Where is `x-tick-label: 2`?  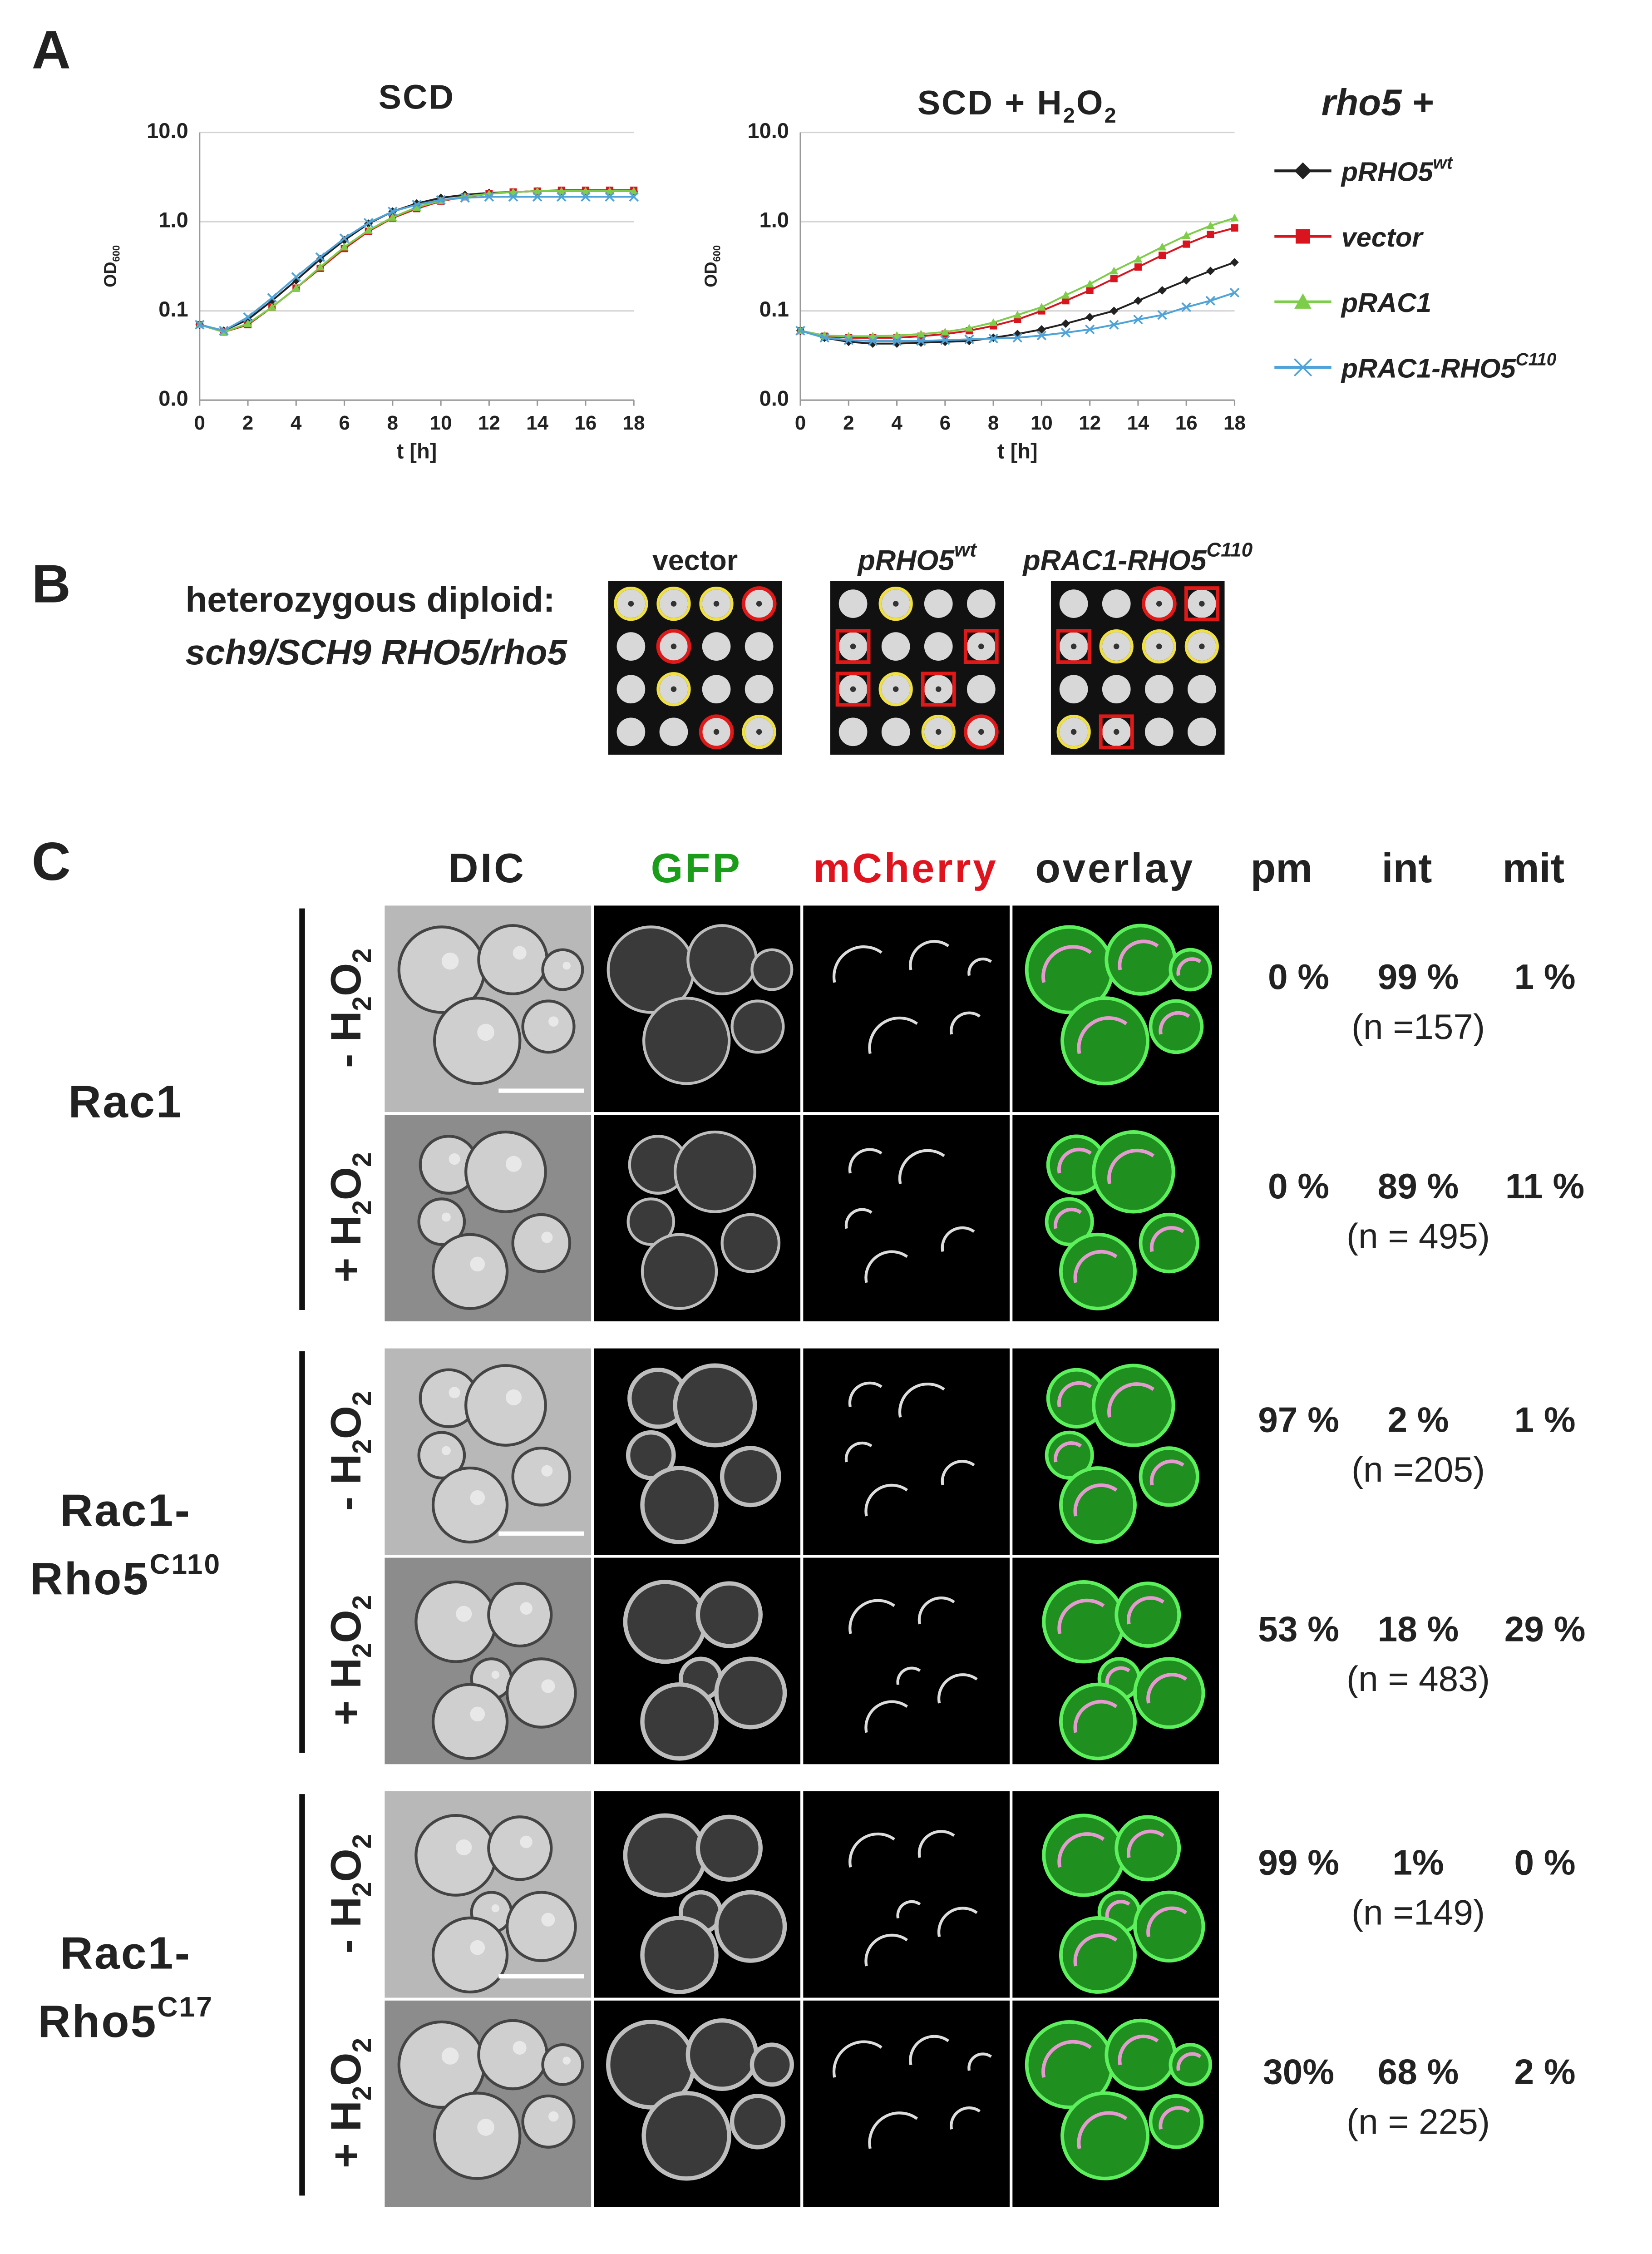 x-tick-label: 2 is located at coordinates (247, 423).